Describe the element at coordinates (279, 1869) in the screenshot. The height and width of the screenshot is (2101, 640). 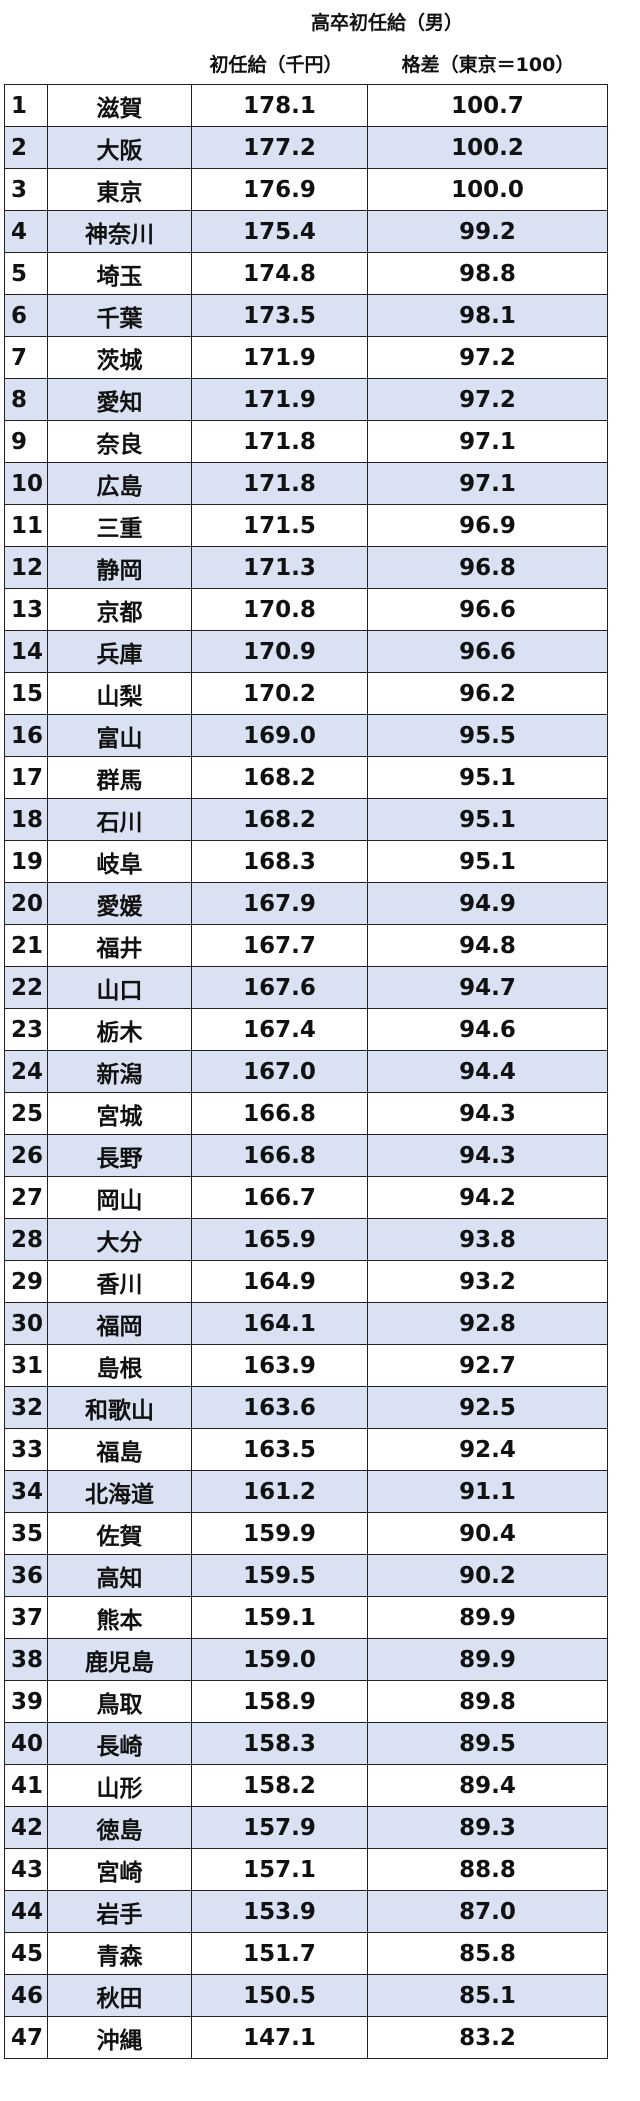
I see `salary-cell: 157.1` at that location.